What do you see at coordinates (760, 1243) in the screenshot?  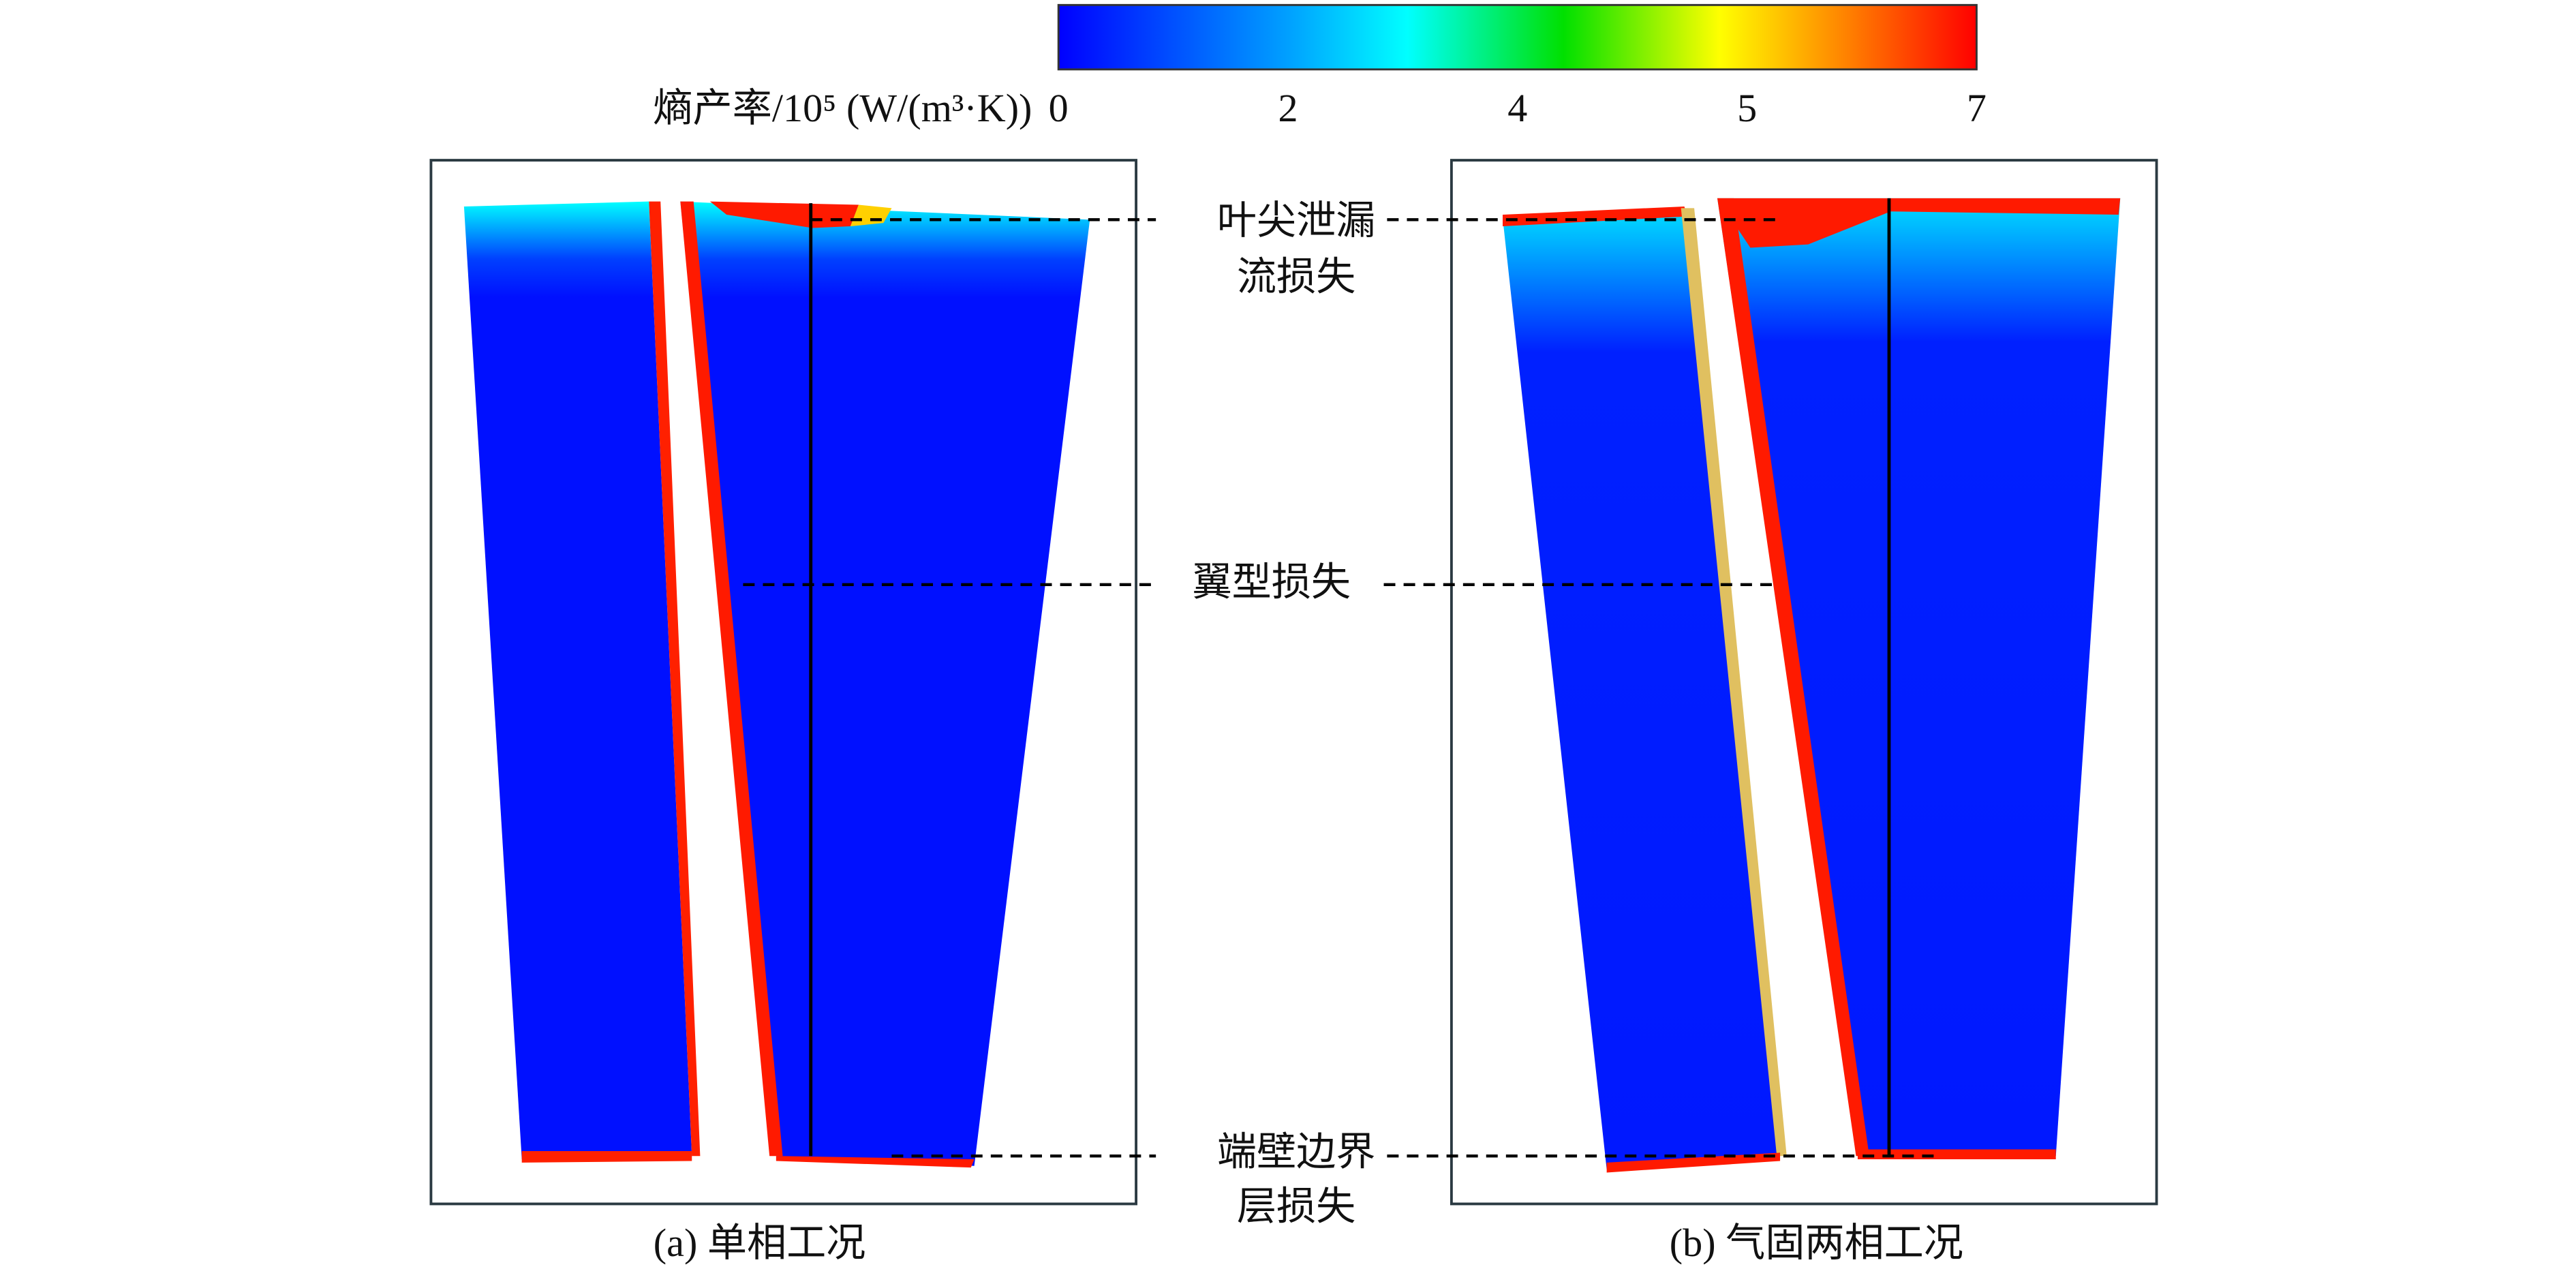 I see `panel-caption: (a) 单相工况` at bounding box center [760, 1243].